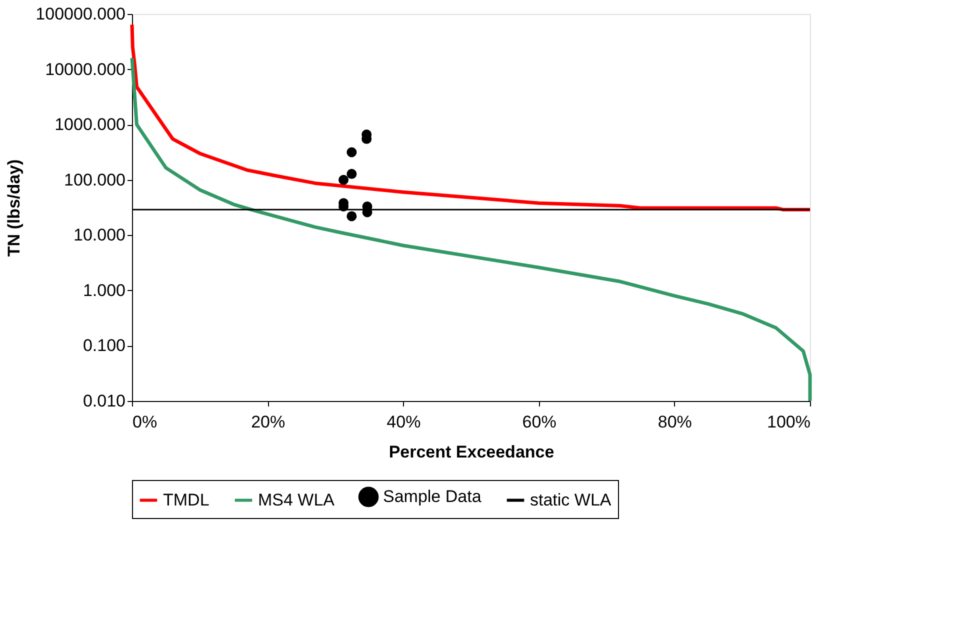 The width and height of the screenshot is (956, 617). What do you see at coordinates (403, 422) in the screenshot?
I see `x-tick-label: 40%` at bounding box center [403, 422].